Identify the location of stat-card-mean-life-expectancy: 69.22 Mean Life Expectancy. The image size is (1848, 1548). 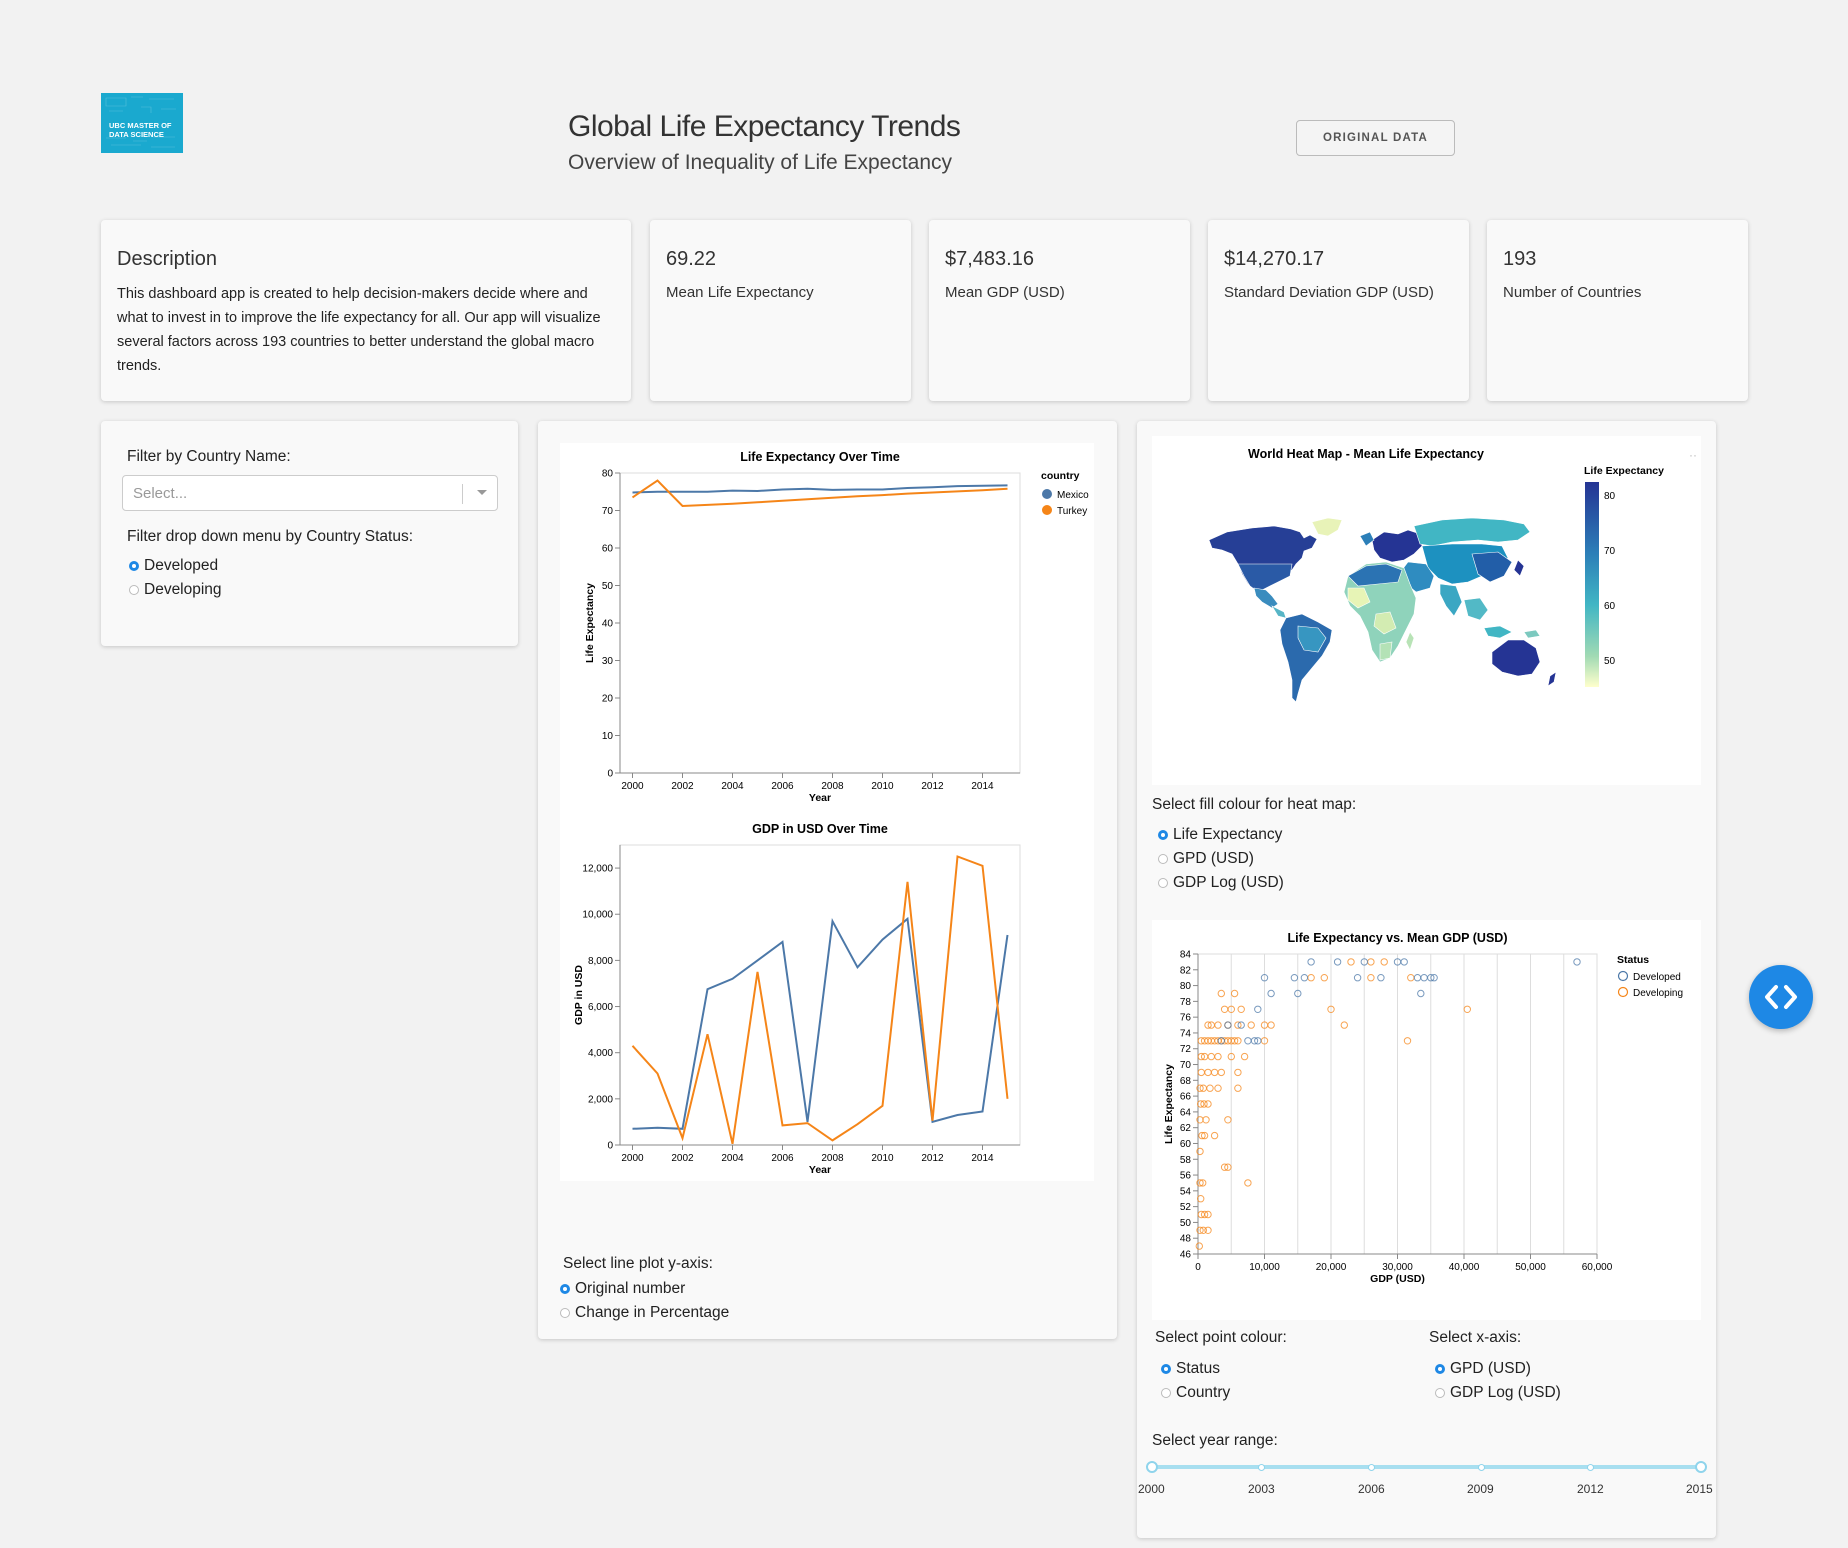
(780, 310).